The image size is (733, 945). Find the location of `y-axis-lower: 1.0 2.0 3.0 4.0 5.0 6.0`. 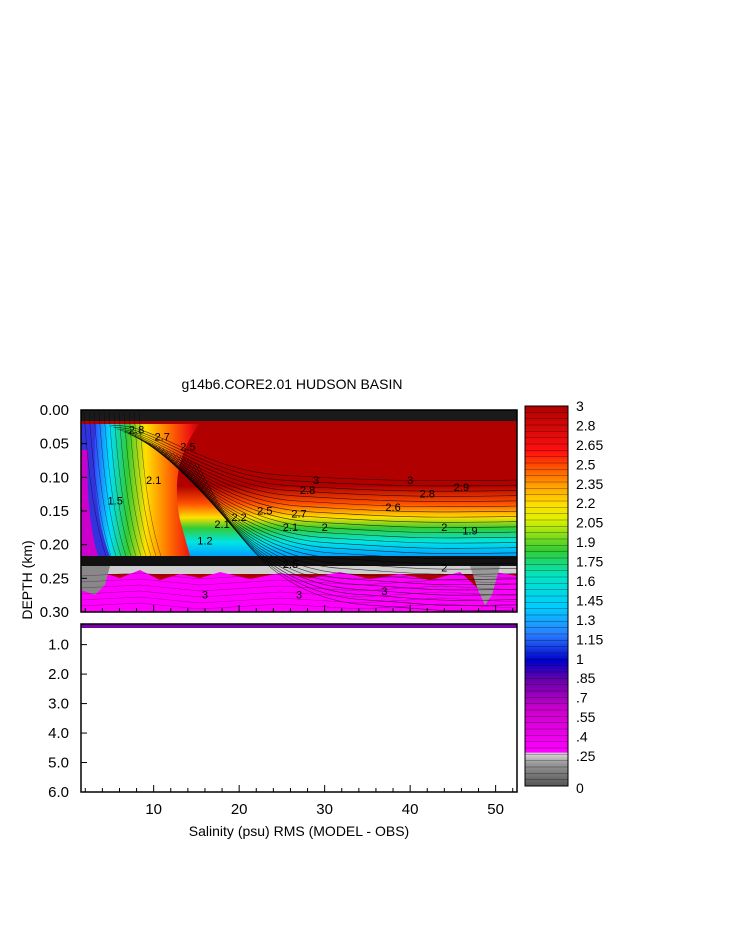

y-axis-lower: 1.0 2.0 3.0 4.0 5.0 6.0 is located at coordinates (67, 719).